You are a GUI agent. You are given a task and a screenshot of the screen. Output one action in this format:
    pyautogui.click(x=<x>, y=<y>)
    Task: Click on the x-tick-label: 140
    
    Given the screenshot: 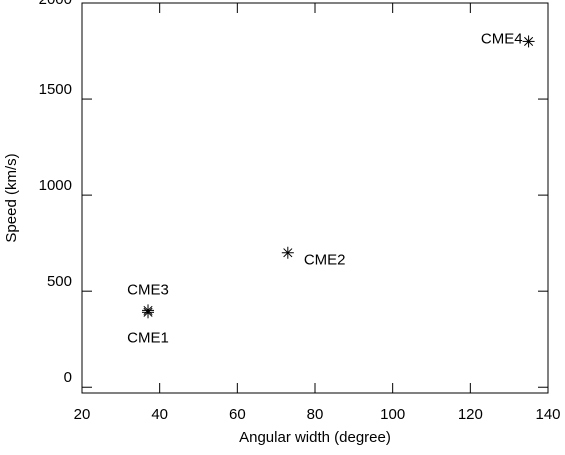 What is the action you would take?
    pyautogui.click(x=547, y=414)
    